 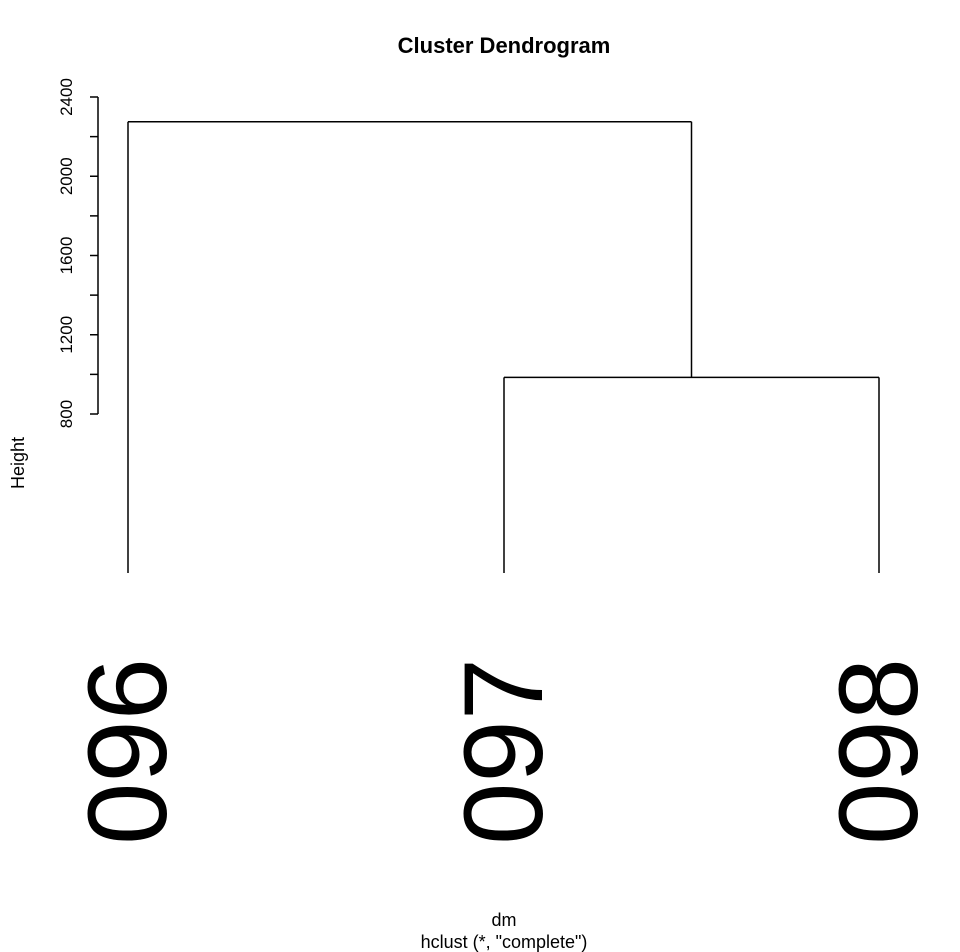 I want to click on y-tick-label: 2400, so click(x=66, y=97).